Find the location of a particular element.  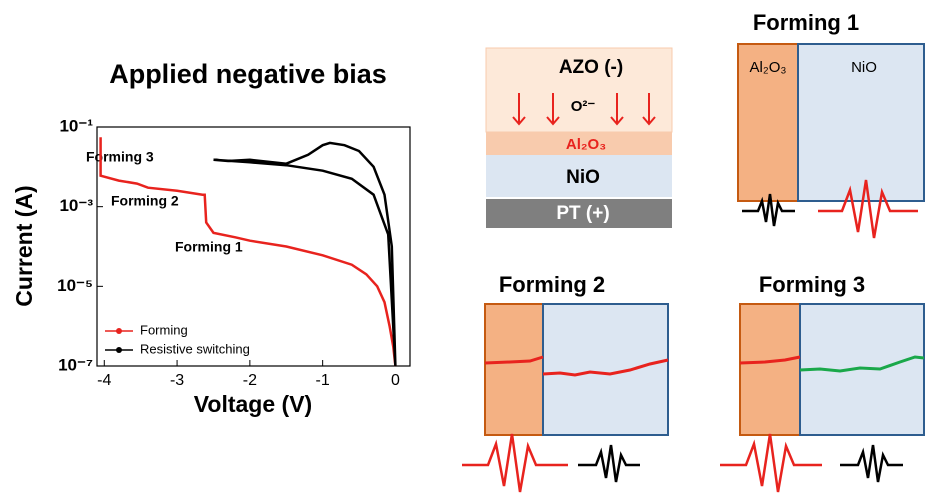

x-tick-label: -3 is located at coordinates (177, 380).